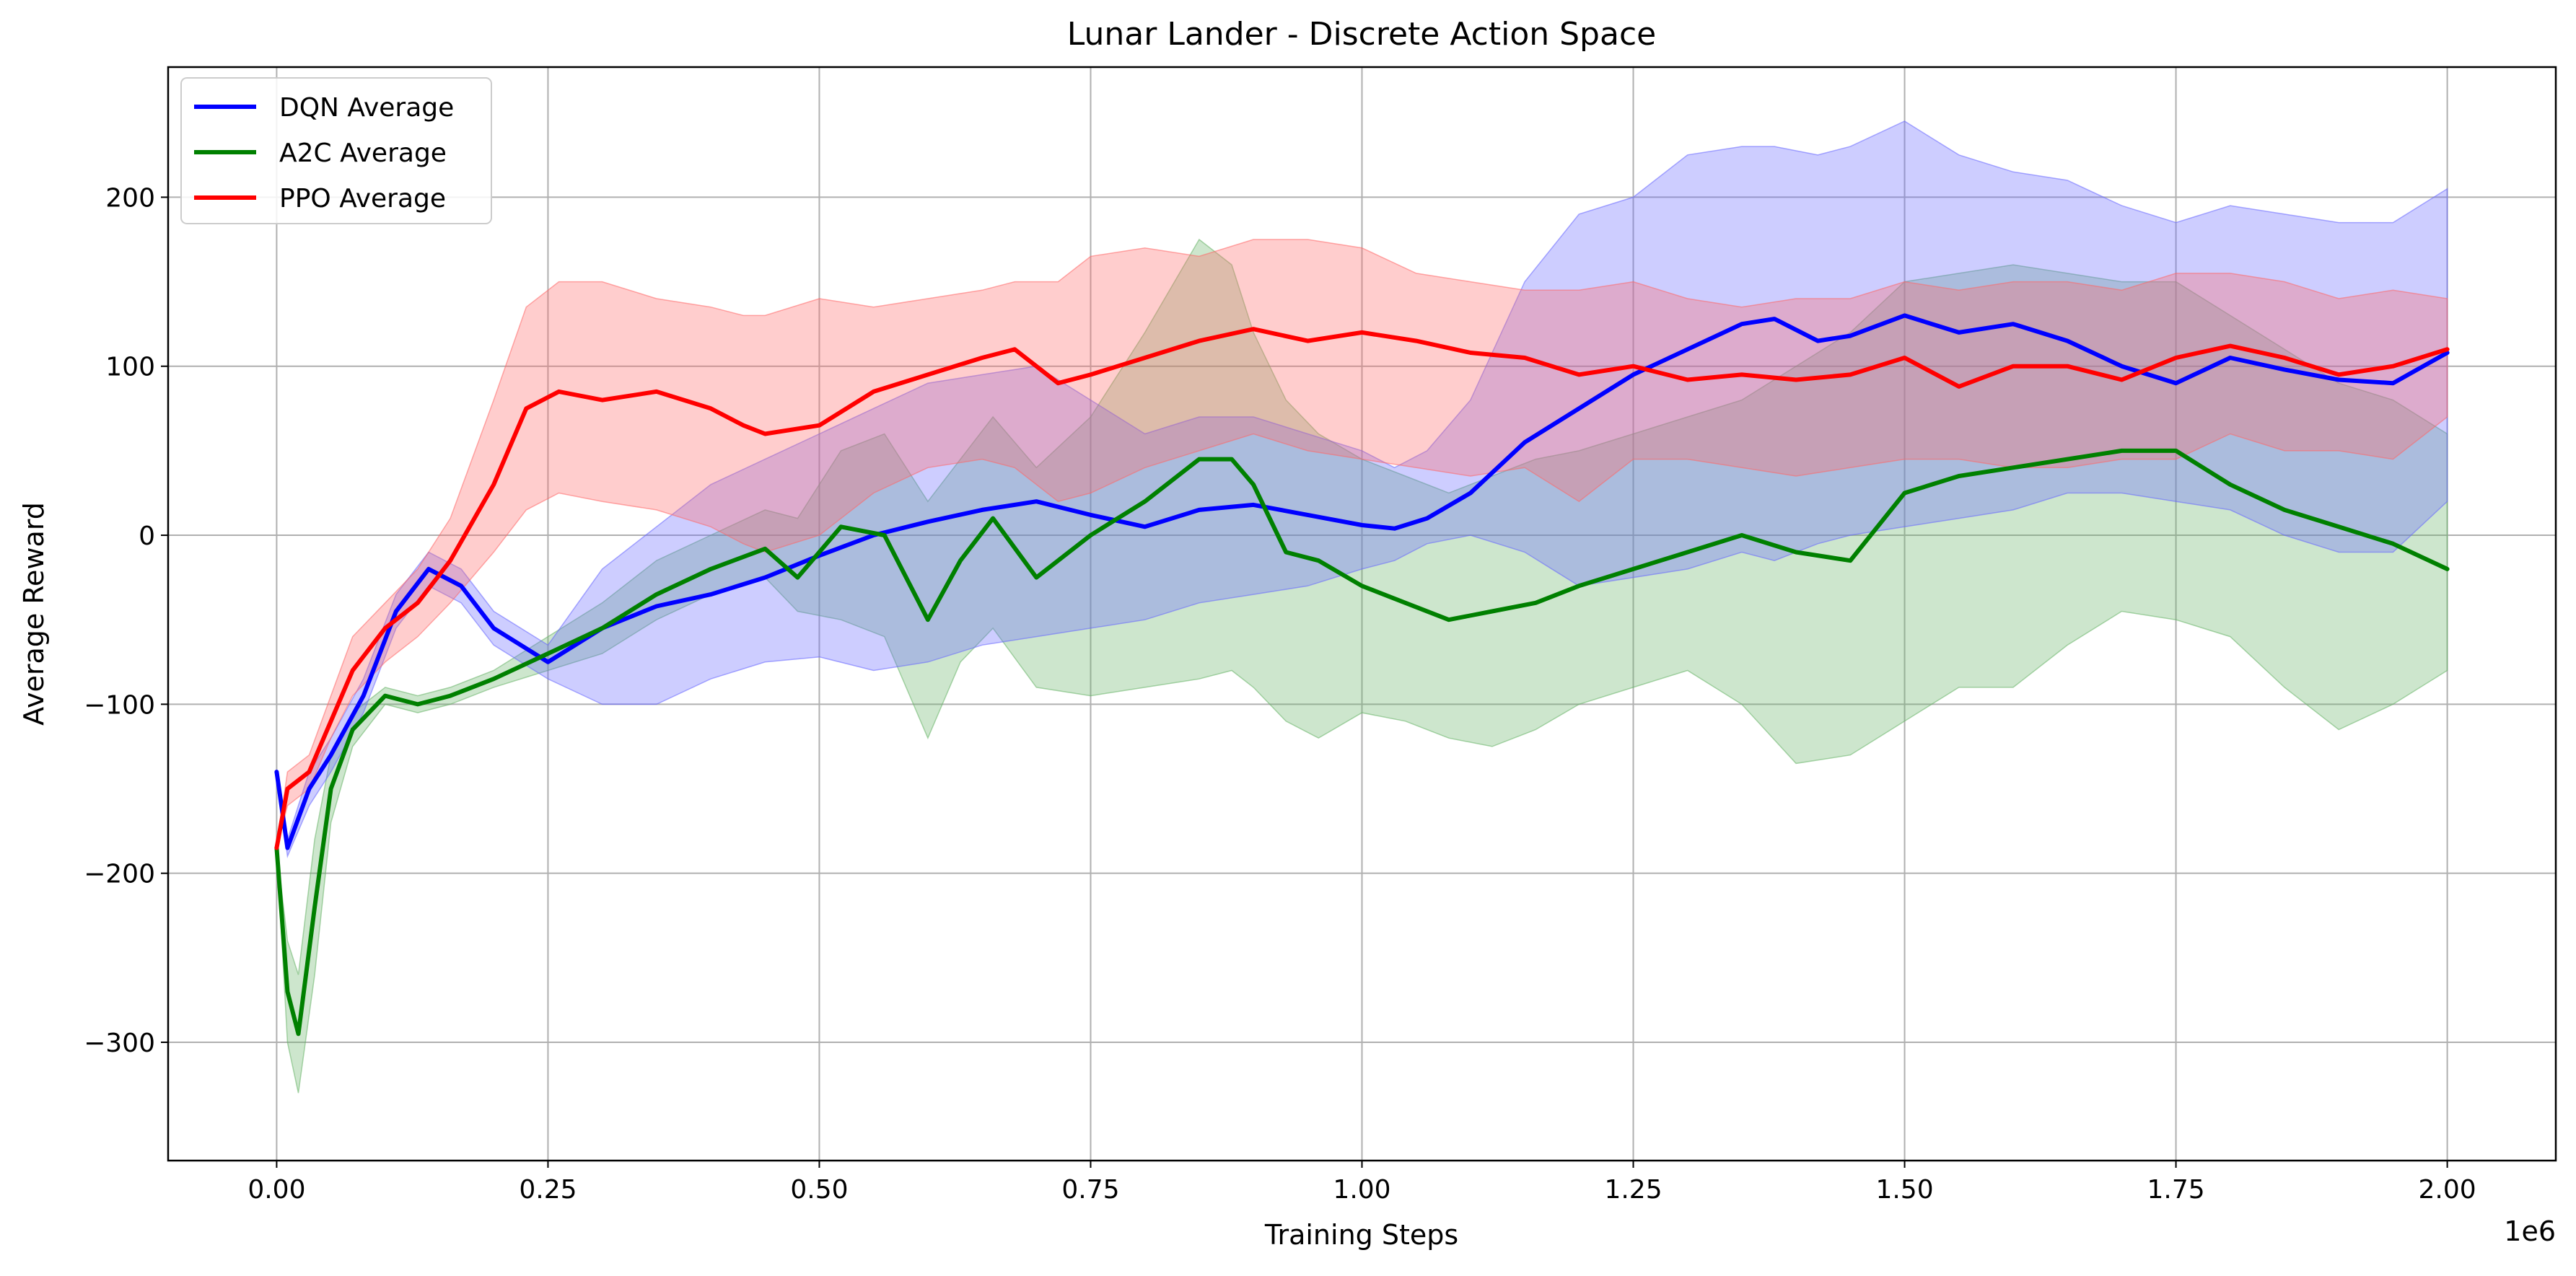 The width and height of the screenshot is (2576, 1276). What do you see at coordinates (363, 153) in the screenshot?
I see `legend-label-a2c-average: A2C Average` at bounding box center [363, 153].